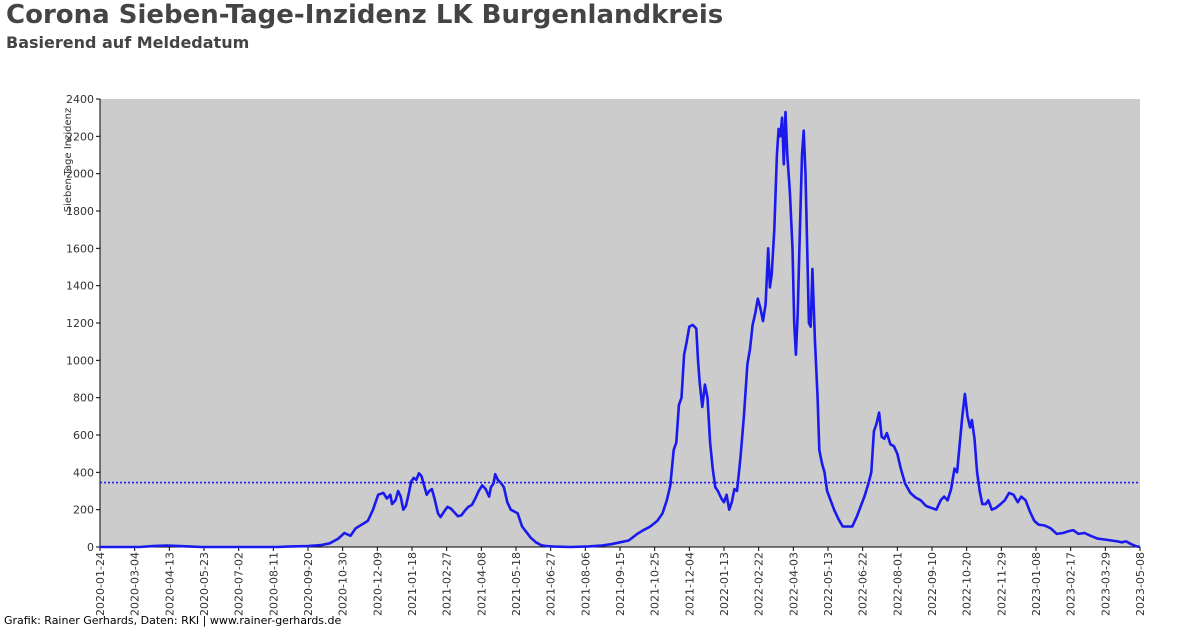  Describe the element at coordinates (897, 584) in the screenshot. I see `x-tick-label: 2022-08-01` at that location.